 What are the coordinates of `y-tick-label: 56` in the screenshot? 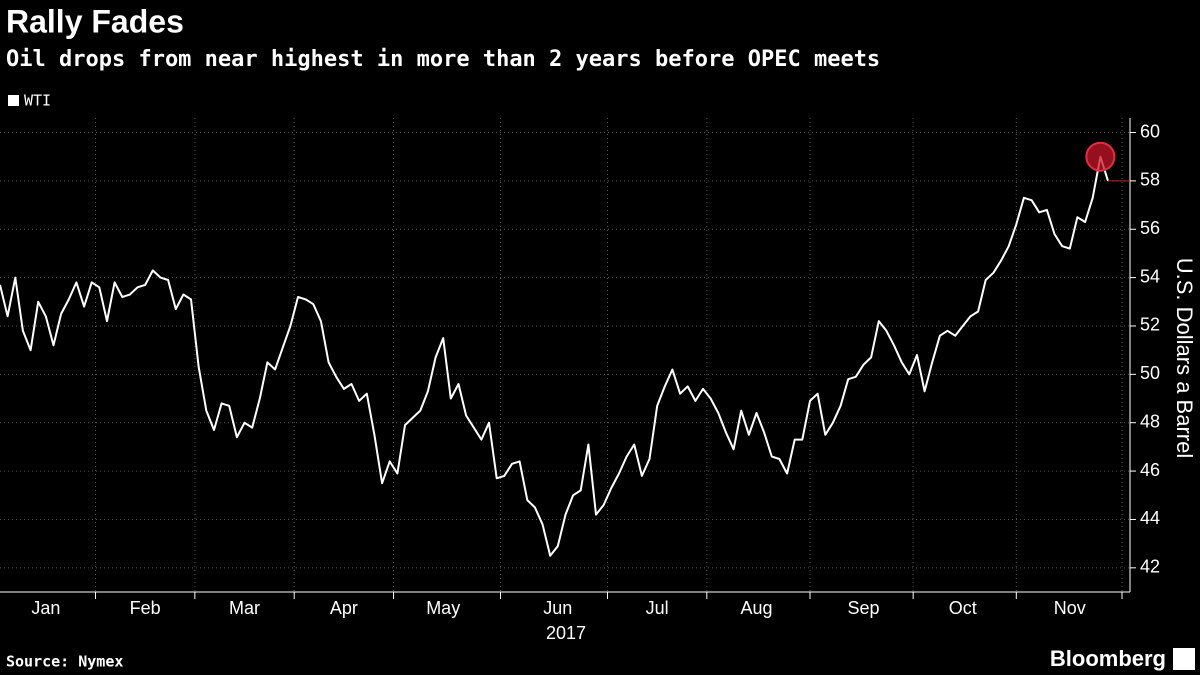 It's located at (1150, 228).